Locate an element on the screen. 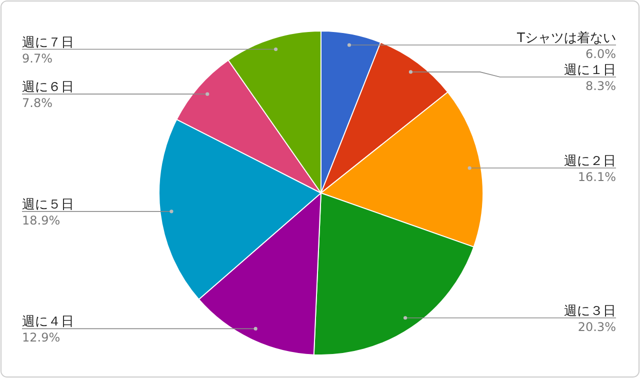  data-label: 12.9% is located at coordinates (41, 337).